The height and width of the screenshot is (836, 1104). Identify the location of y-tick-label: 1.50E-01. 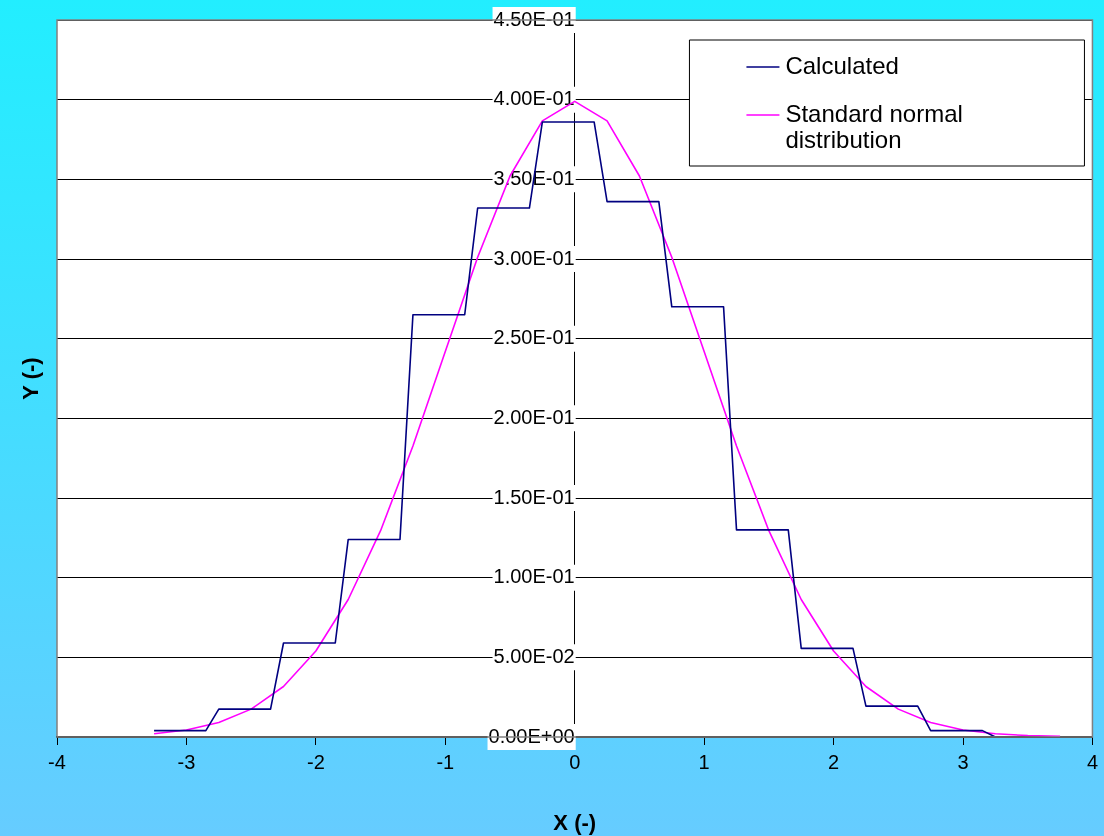
(534, 496).